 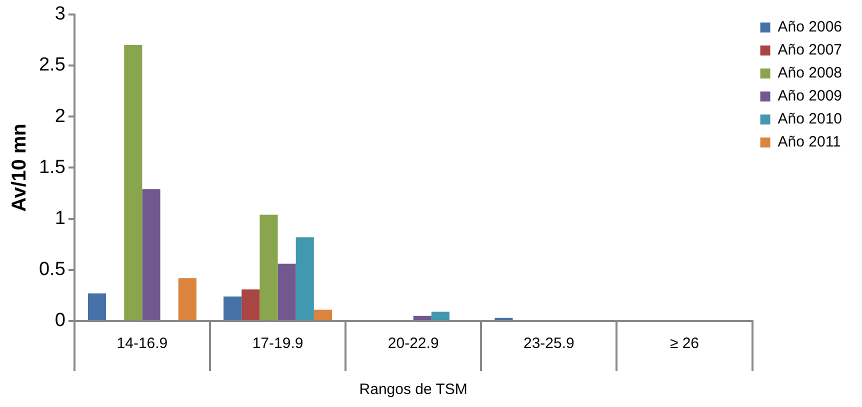 I want to click on y-axis-title: Av/10 mn, so click(x=19, y=168).